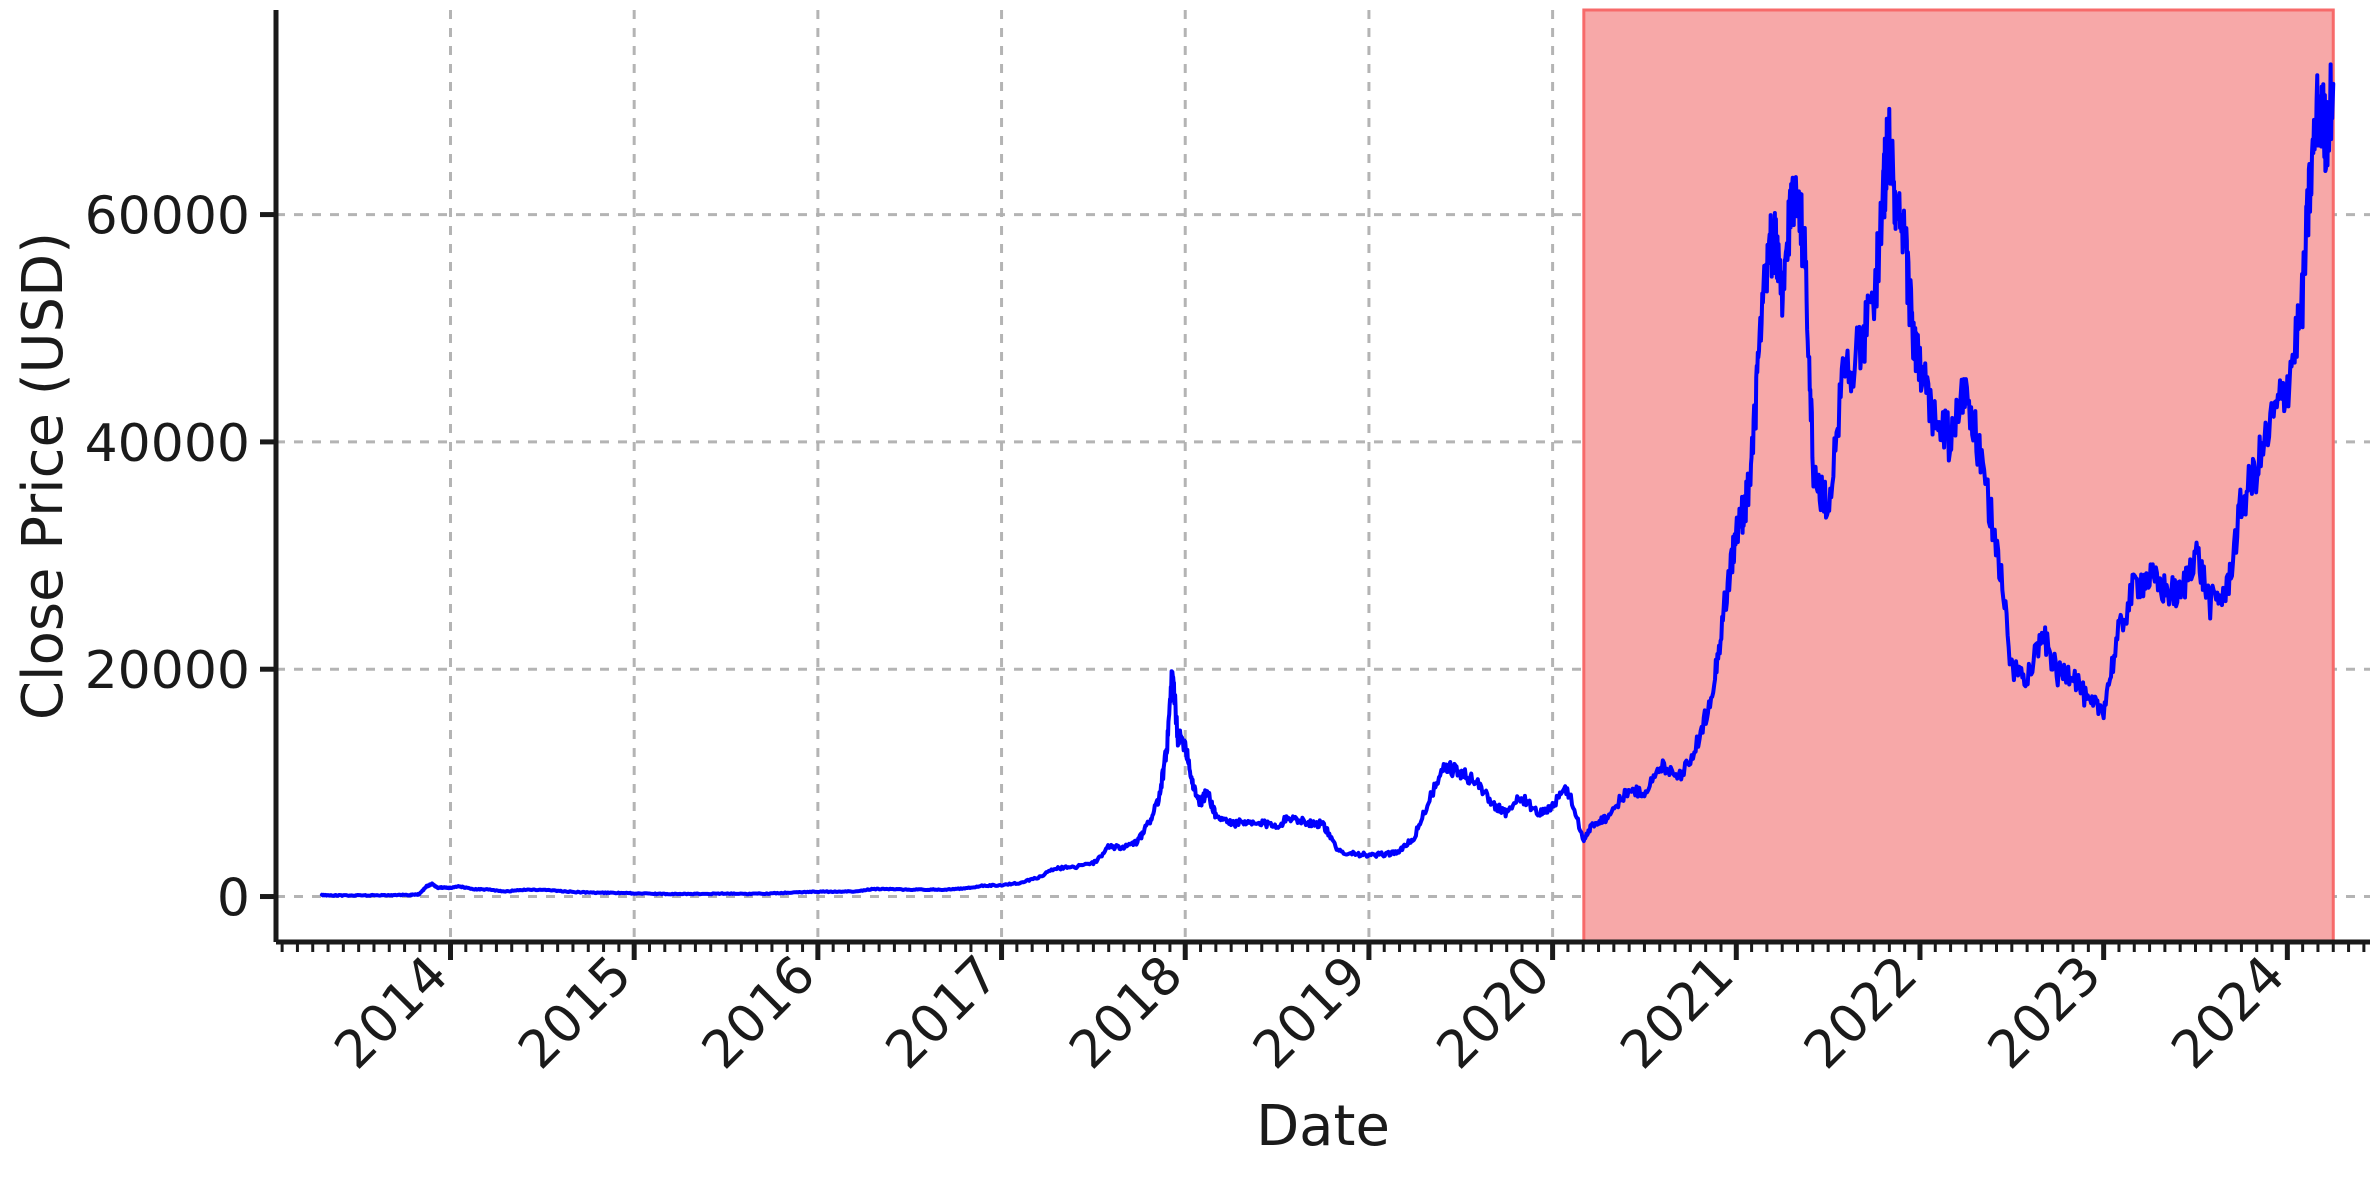  I want to click on x-tick-label: 2019, so click(1310, 1013).